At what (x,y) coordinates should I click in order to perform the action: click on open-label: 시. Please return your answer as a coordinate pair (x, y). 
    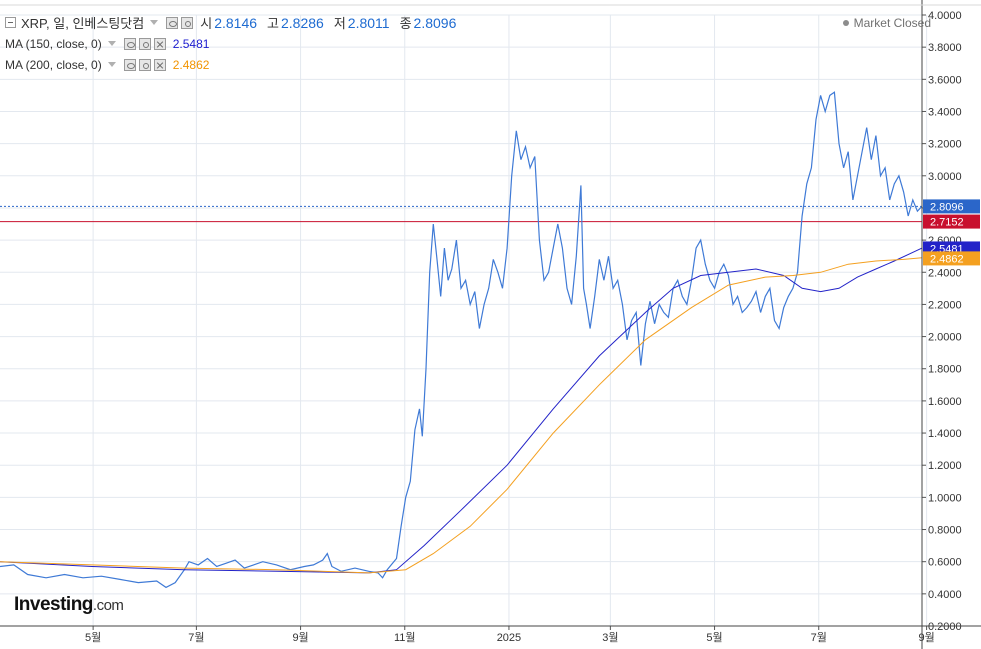
    Looking at the image, I should click on (206, 23).